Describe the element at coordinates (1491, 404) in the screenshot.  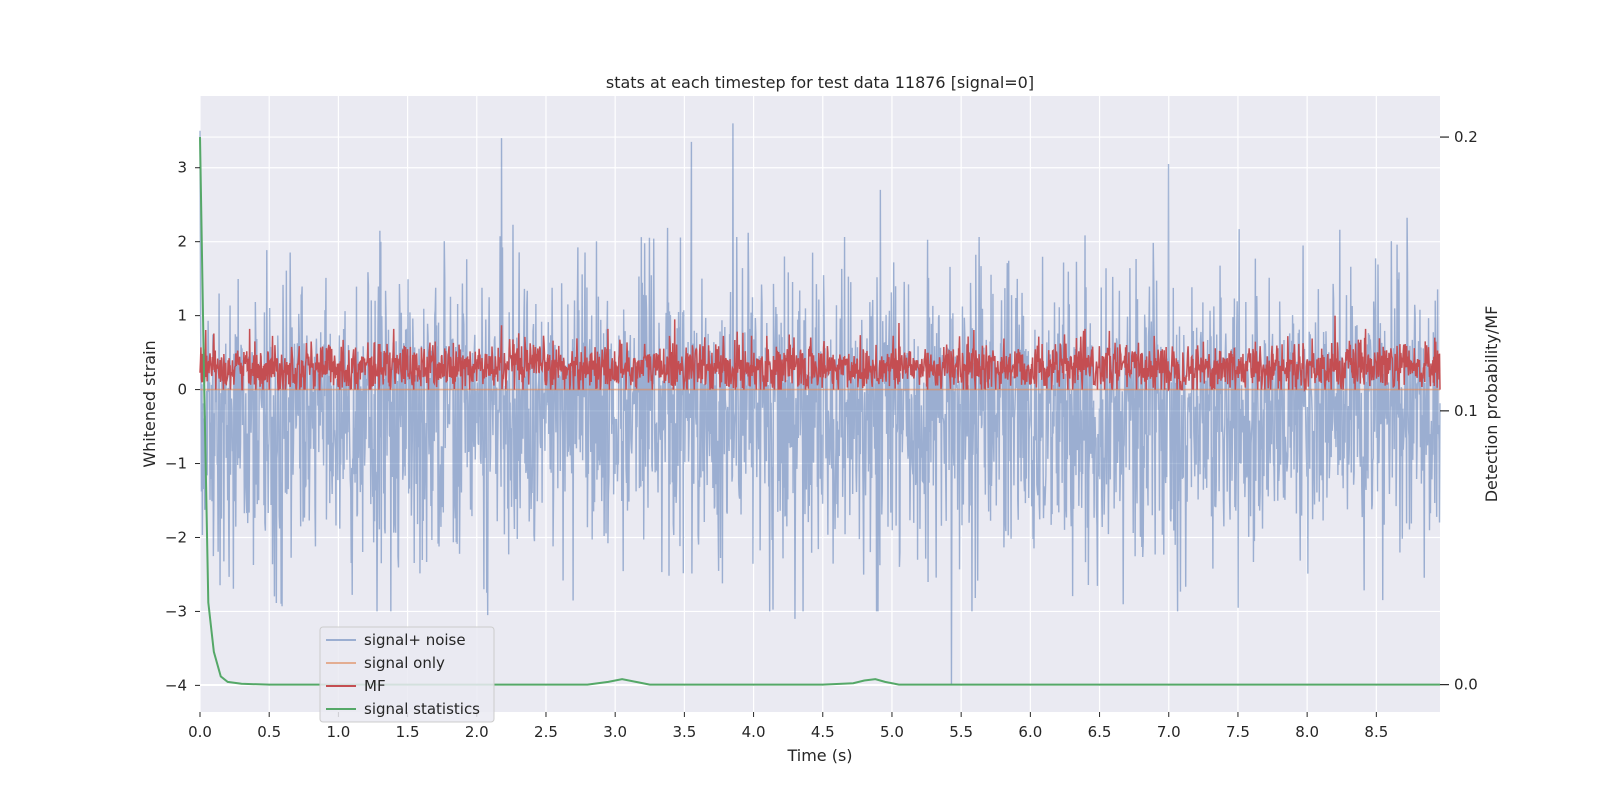
I see `y2-axis-label: Detection probability/MF` at that location.